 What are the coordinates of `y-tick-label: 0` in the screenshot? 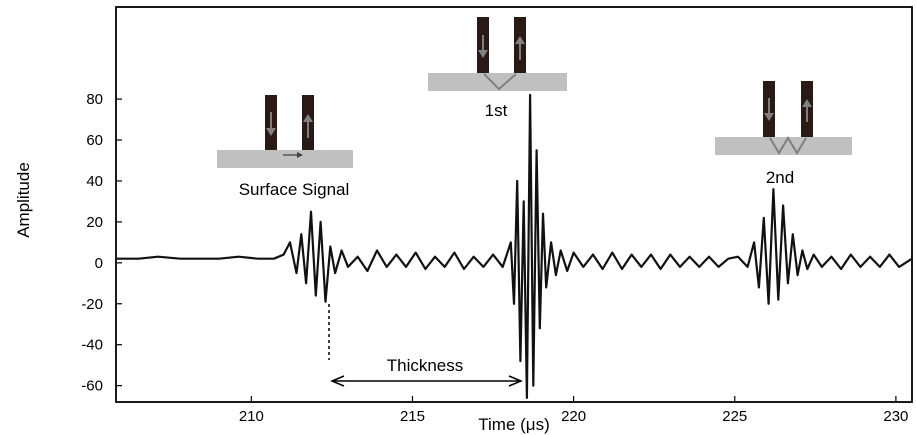 It's located at (99, 263).